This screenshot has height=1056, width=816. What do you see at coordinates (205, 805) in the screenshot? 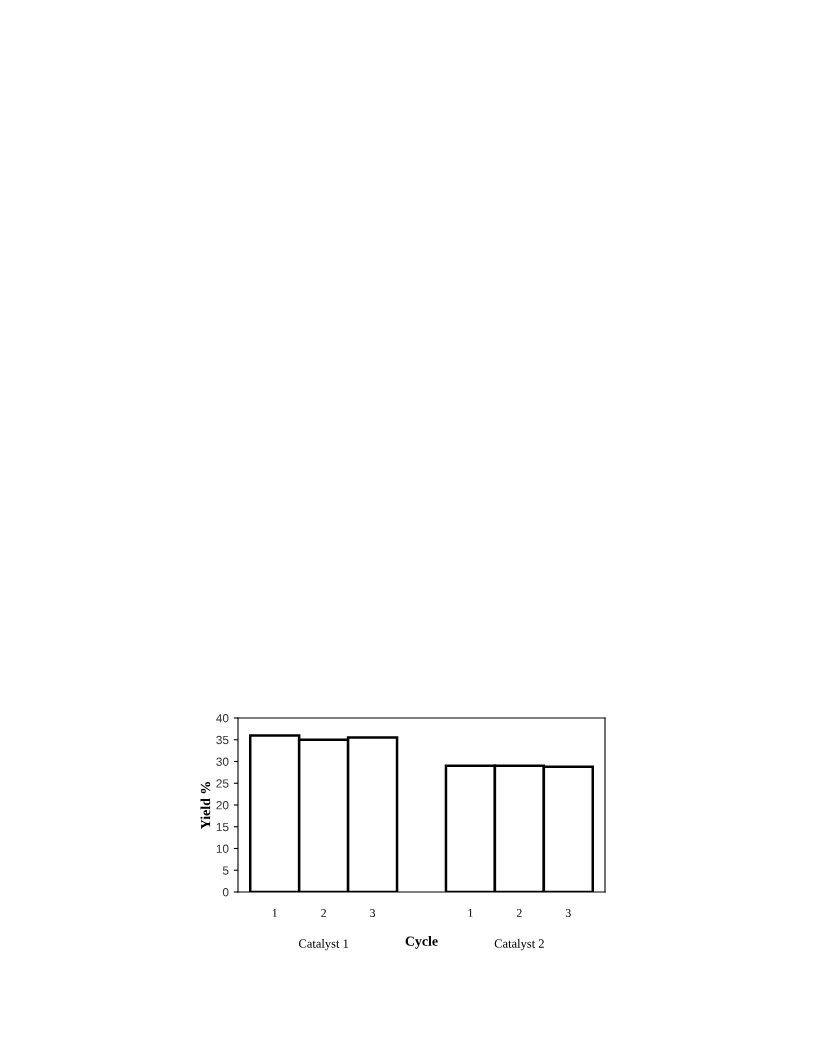
I see `y-axis-title: Yield %` at bounding box center [205, 805].